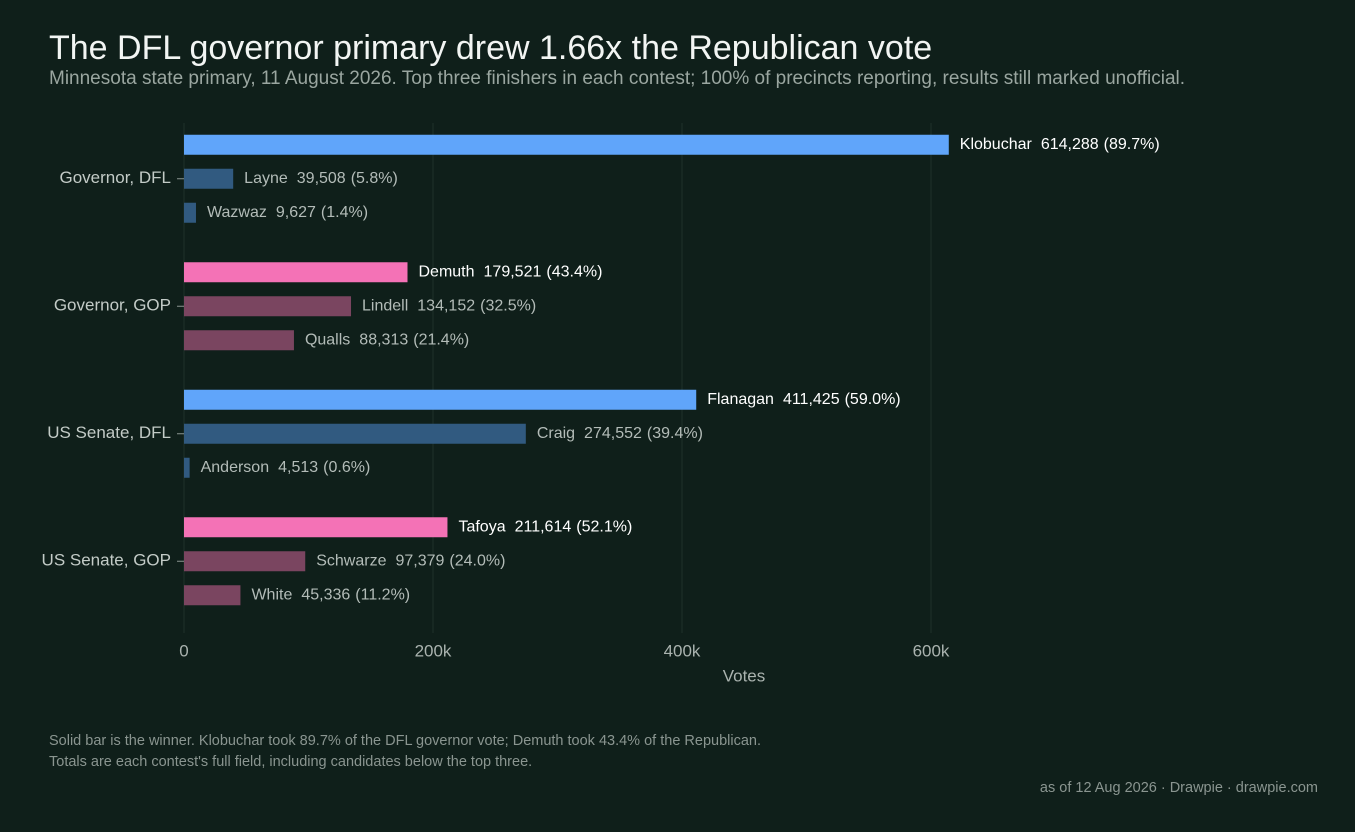  What do you see at coordinates (613, 433) in the screenshot?
I see `value-label: 274,552` at bounding box center [613, 433].